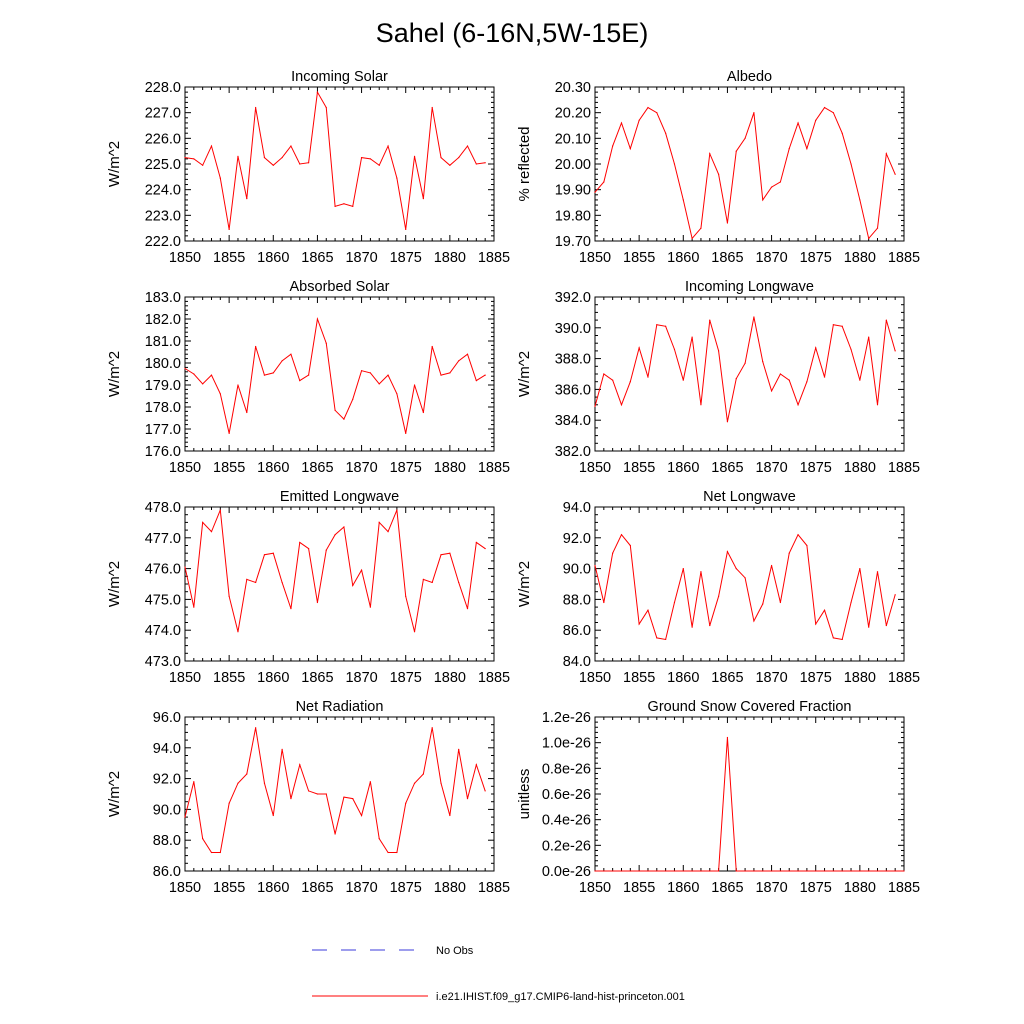  What do you see at coordinates (339, 497) in the screenshot?
I see `panel-title: Emitted Longwave` at bounding box center [339, 497].